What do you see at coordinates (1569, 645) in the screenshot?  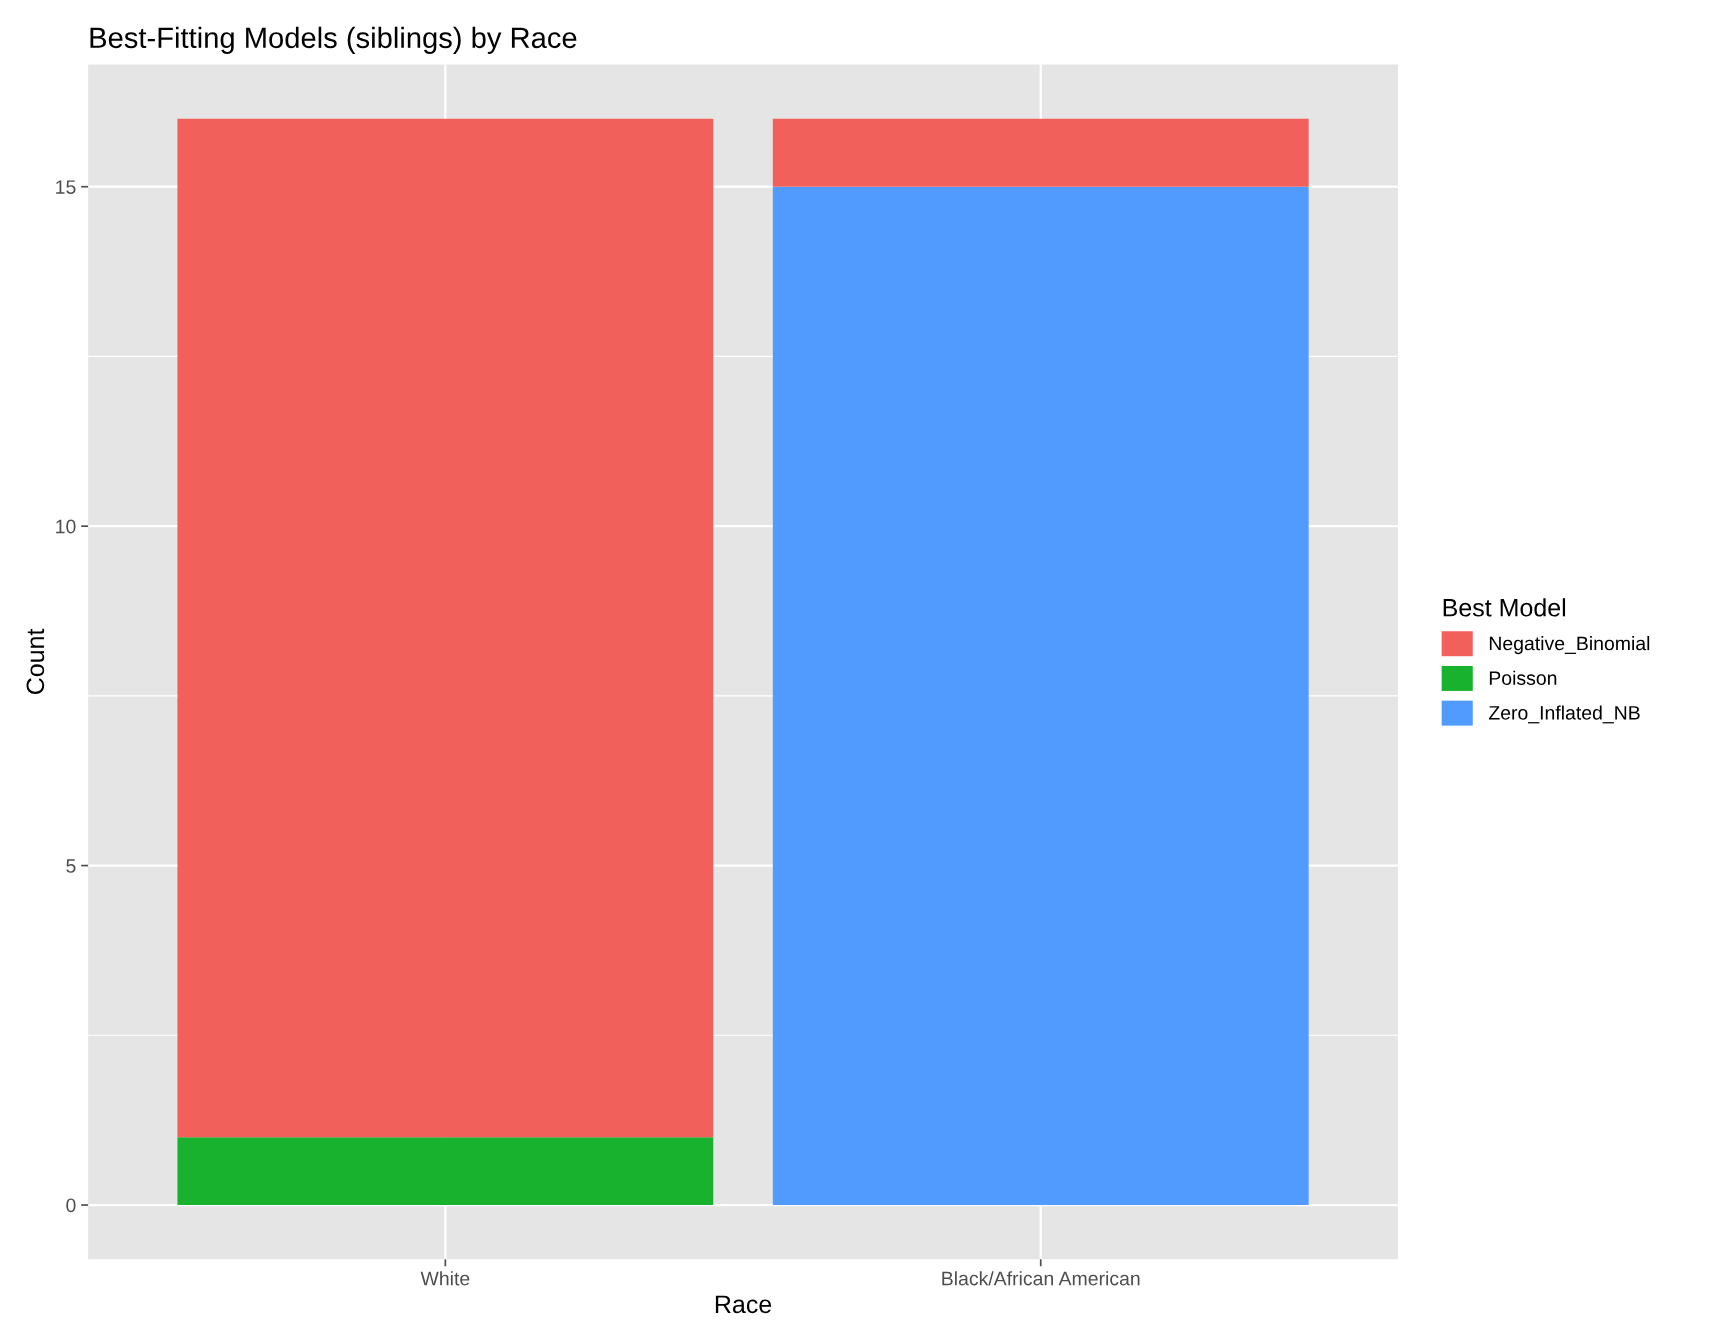 I see `legend-label: Negative_Binomial` at bounding box center [1569, 645].